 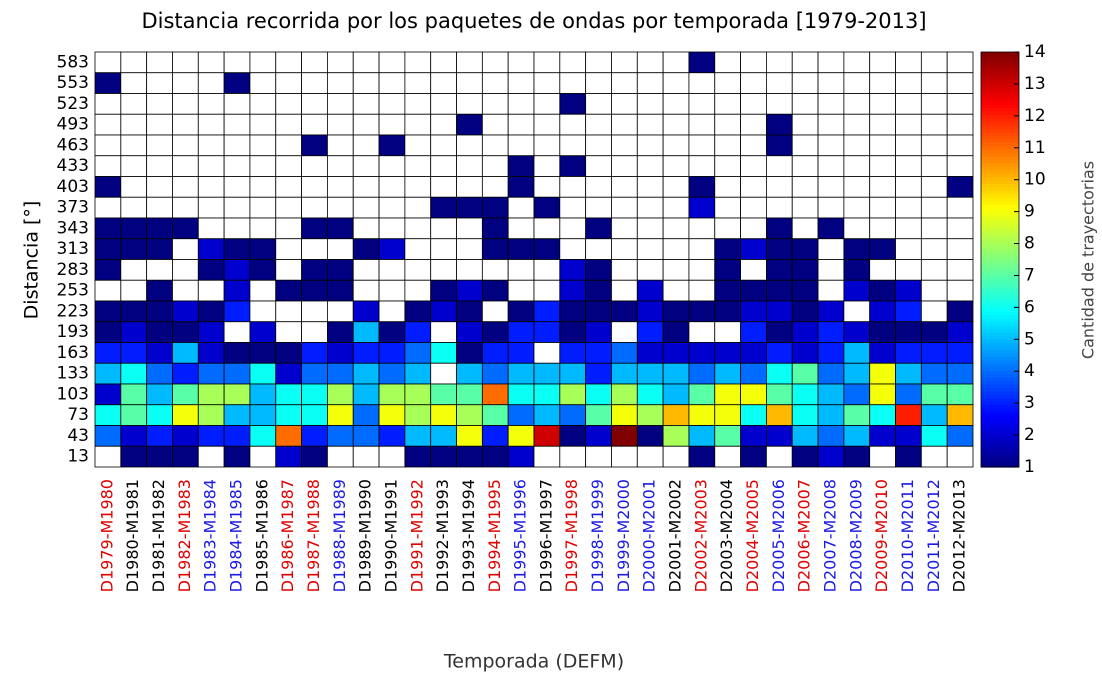 What do you see at coordinates (829, 535) in the screenshot?
I see `x-tick-label: D2007-M2008` at bounding box center [829, 535].